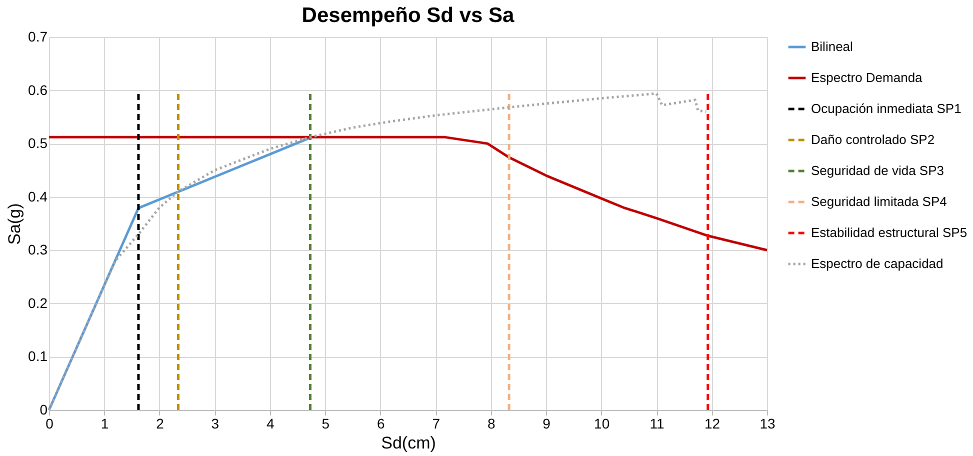  I want to click on legend-label: Estabilidad estructural SP5, so click(889, 232).